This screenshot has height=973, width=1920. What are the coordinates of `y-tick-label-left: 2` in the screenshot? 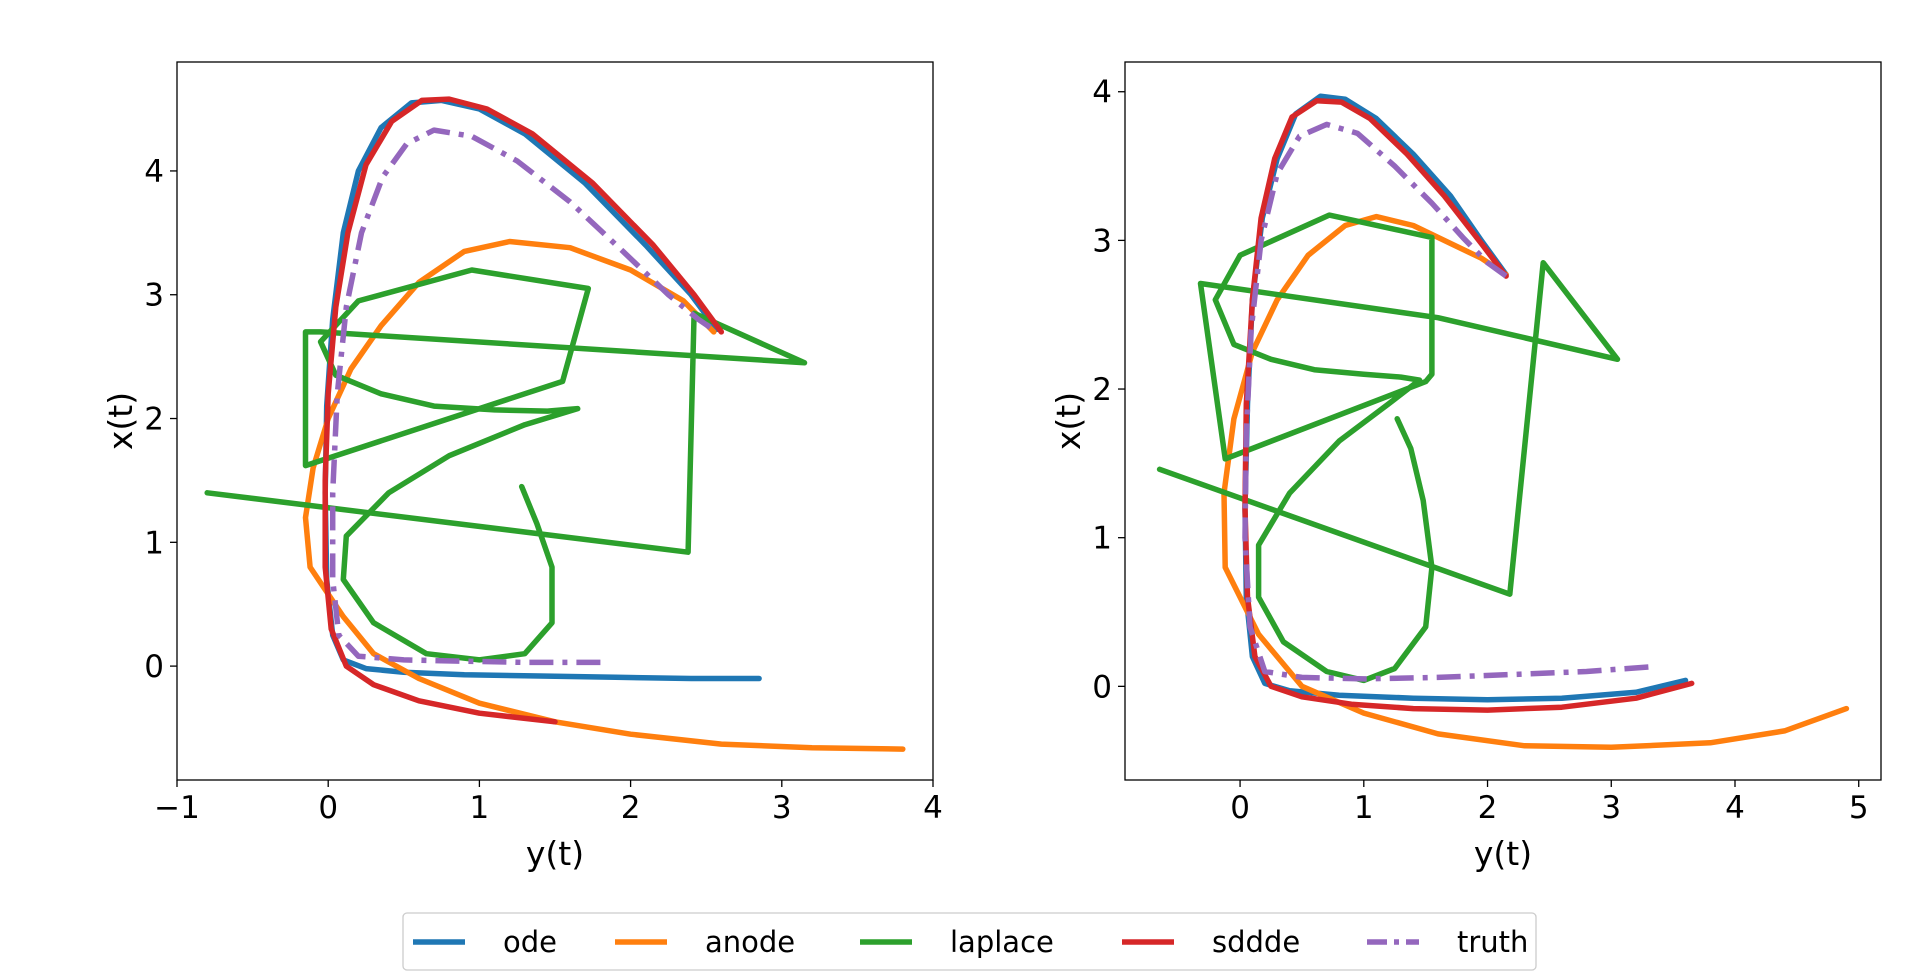 It's located at (154, 420).